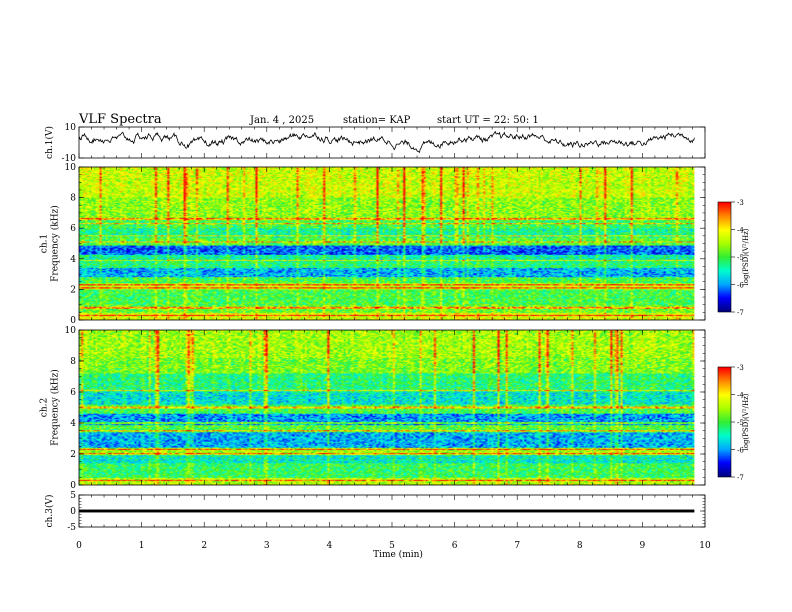 The image size is (792, 612). Describe the element at coordinates (45, 243) in the screenshot. I see `spec1-ylabel: ch.1` at that location.